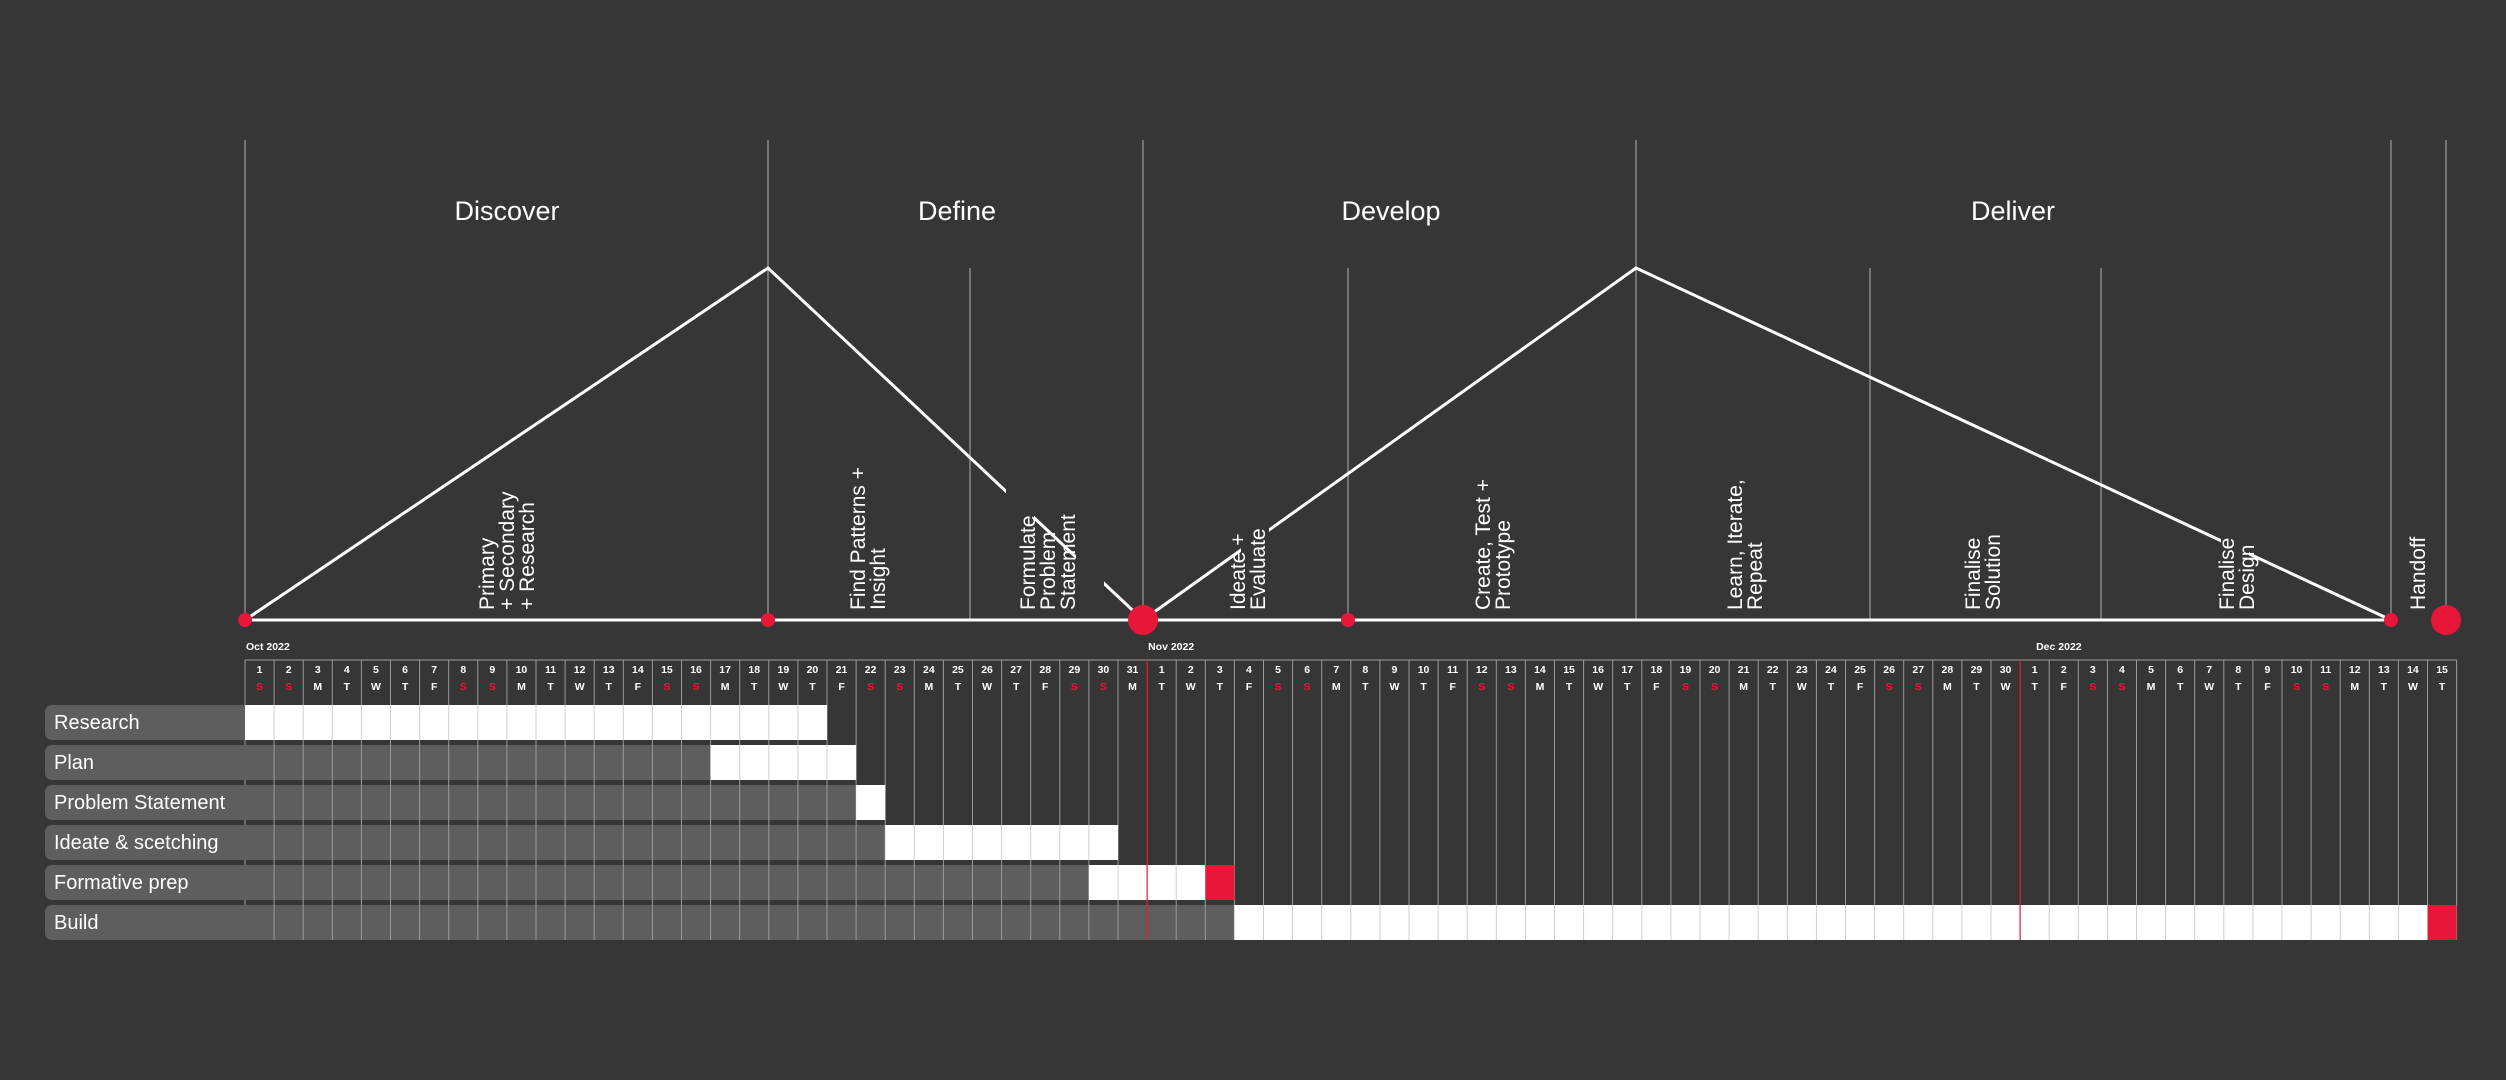 Image resolution: width=2506 pixels, height=1080 pixels. What do you see at coordinates (1220, 882) in the screenshot?
I see `task-end-marker` at bounding box center [1220, 882].